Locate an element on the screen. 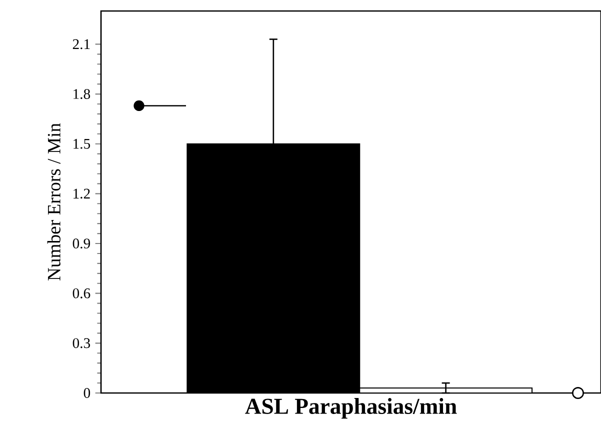  y-tick-label: 0.6 is located at coordinates (81, 293).